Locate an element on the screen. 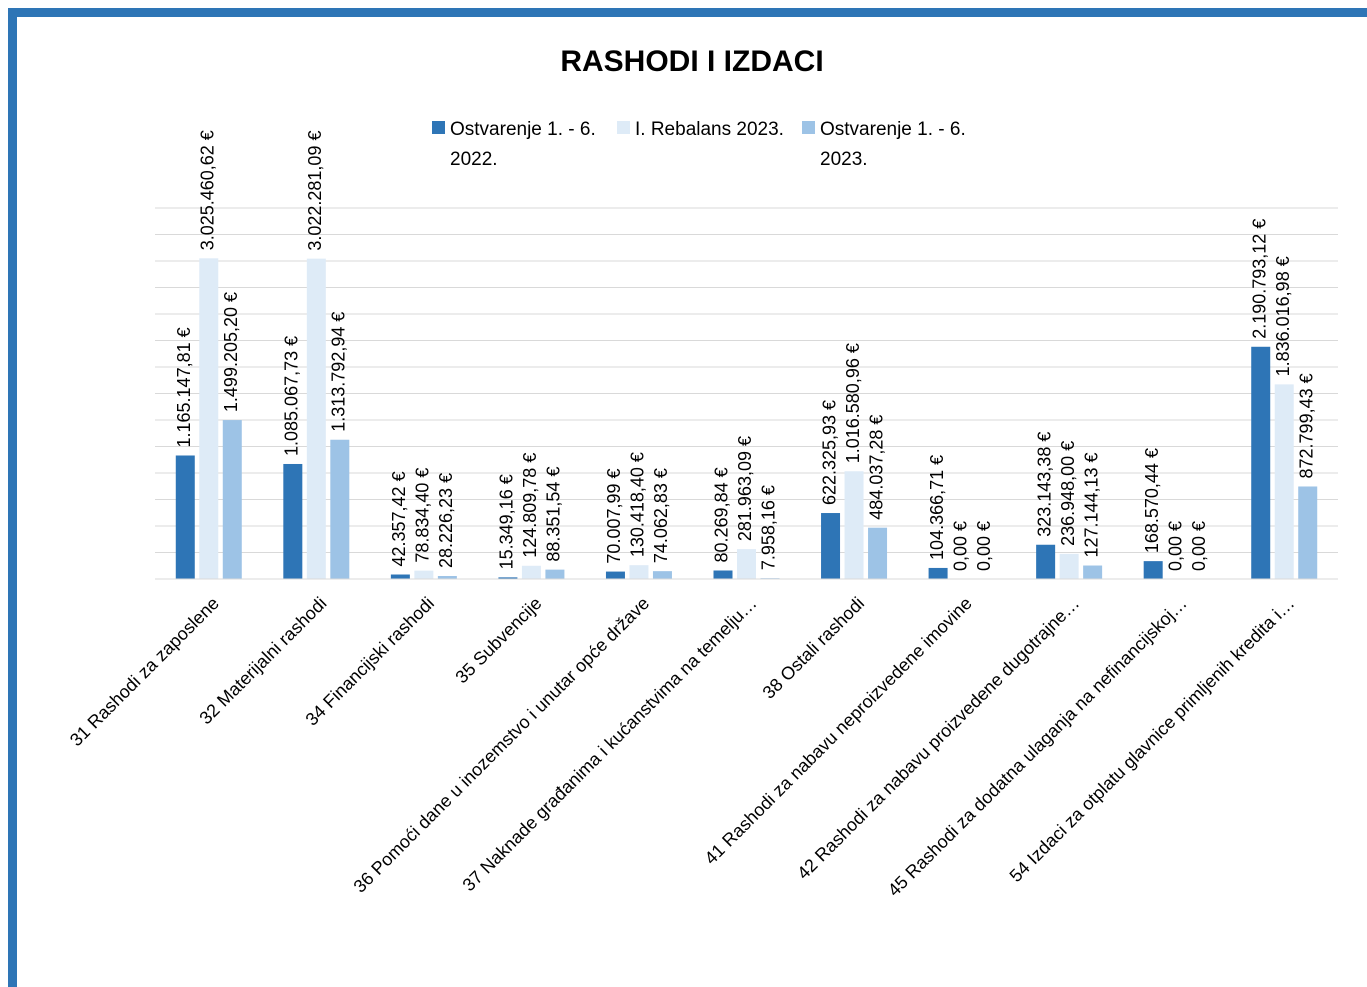 This screenshot has width=1367, height=987. legend-item: I. Rebalans 2023. is located at coordinates (709, 145).